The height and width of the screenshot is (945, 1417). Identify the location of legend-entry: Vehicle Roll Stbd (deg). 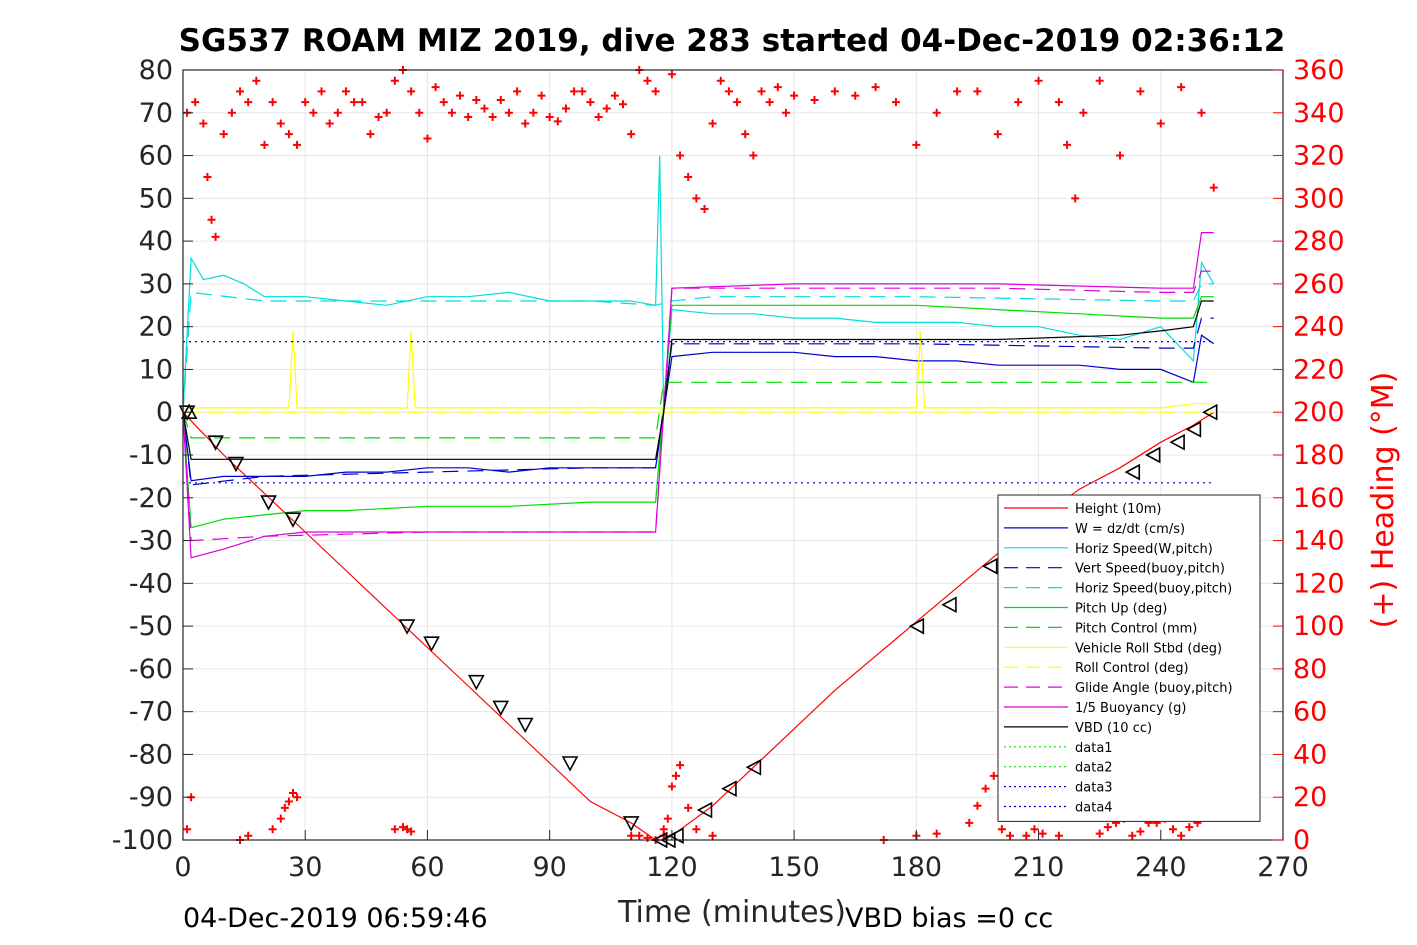
(1148, 648).